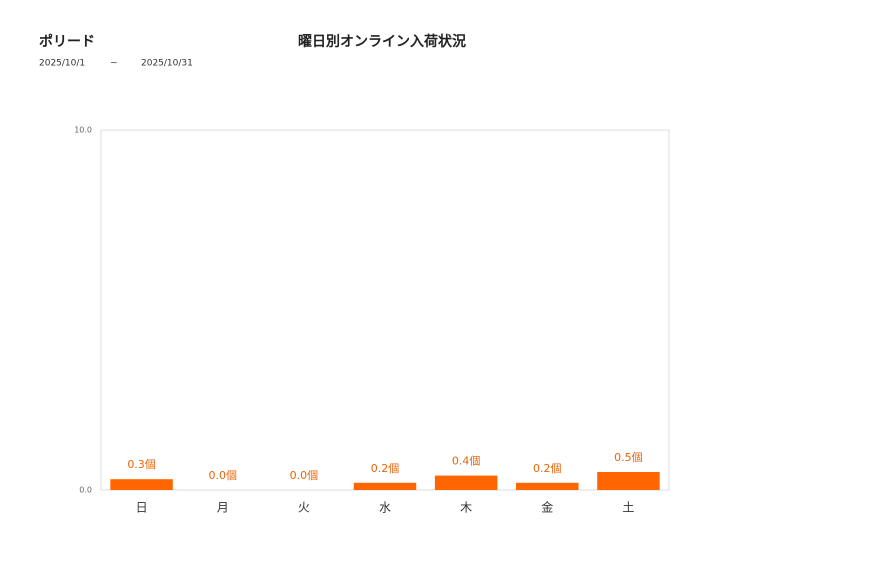  What do you see at coordinates (382, 41) in the screenshot?
I see `chart-title: 曜日別オンライン入荷状況` at bounding box center [382, 41].